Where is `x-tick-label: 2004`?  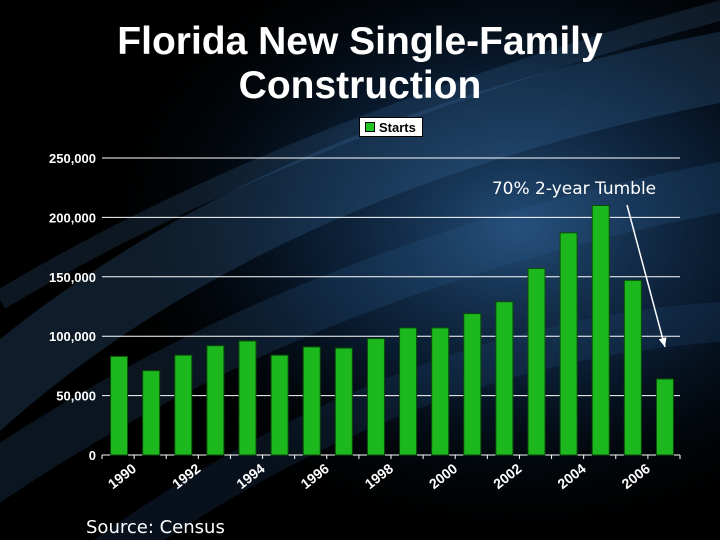
x-tick-label: 2004 is located at coordinates (571, 476).